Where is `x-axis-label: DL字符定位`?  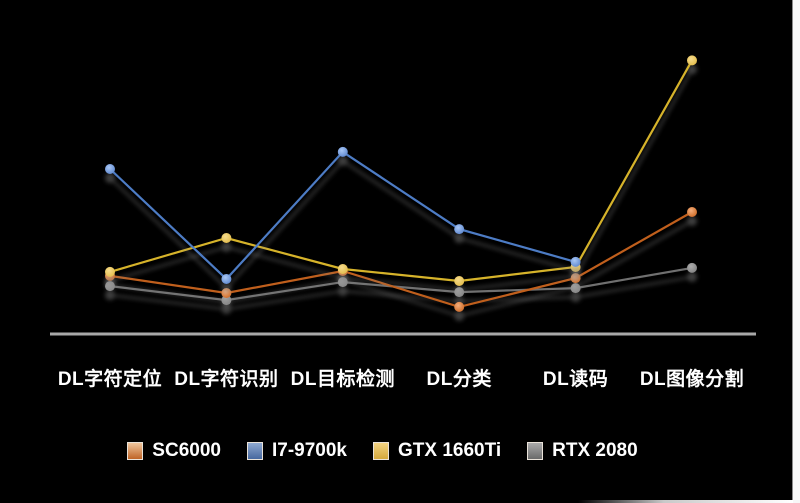 x-axis-label: DL字符定位 is located at coordinates (110, 379).